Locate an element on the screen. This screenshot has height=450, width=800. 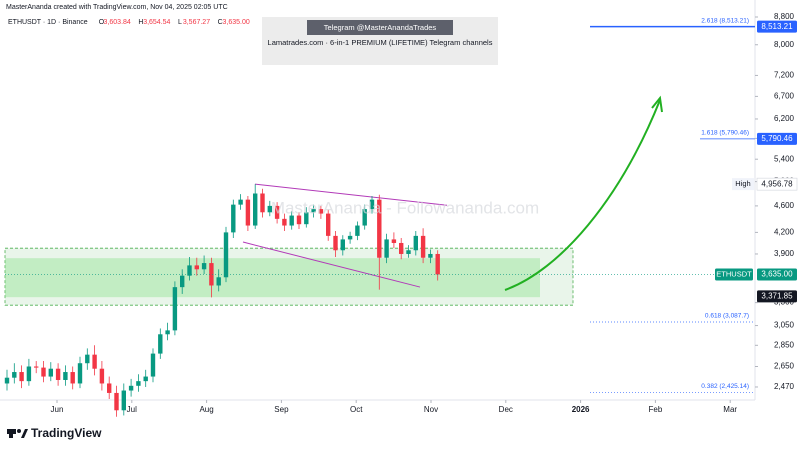
watermark: MasterAnanda - Followananda.com is located at coordinates (405, 207).